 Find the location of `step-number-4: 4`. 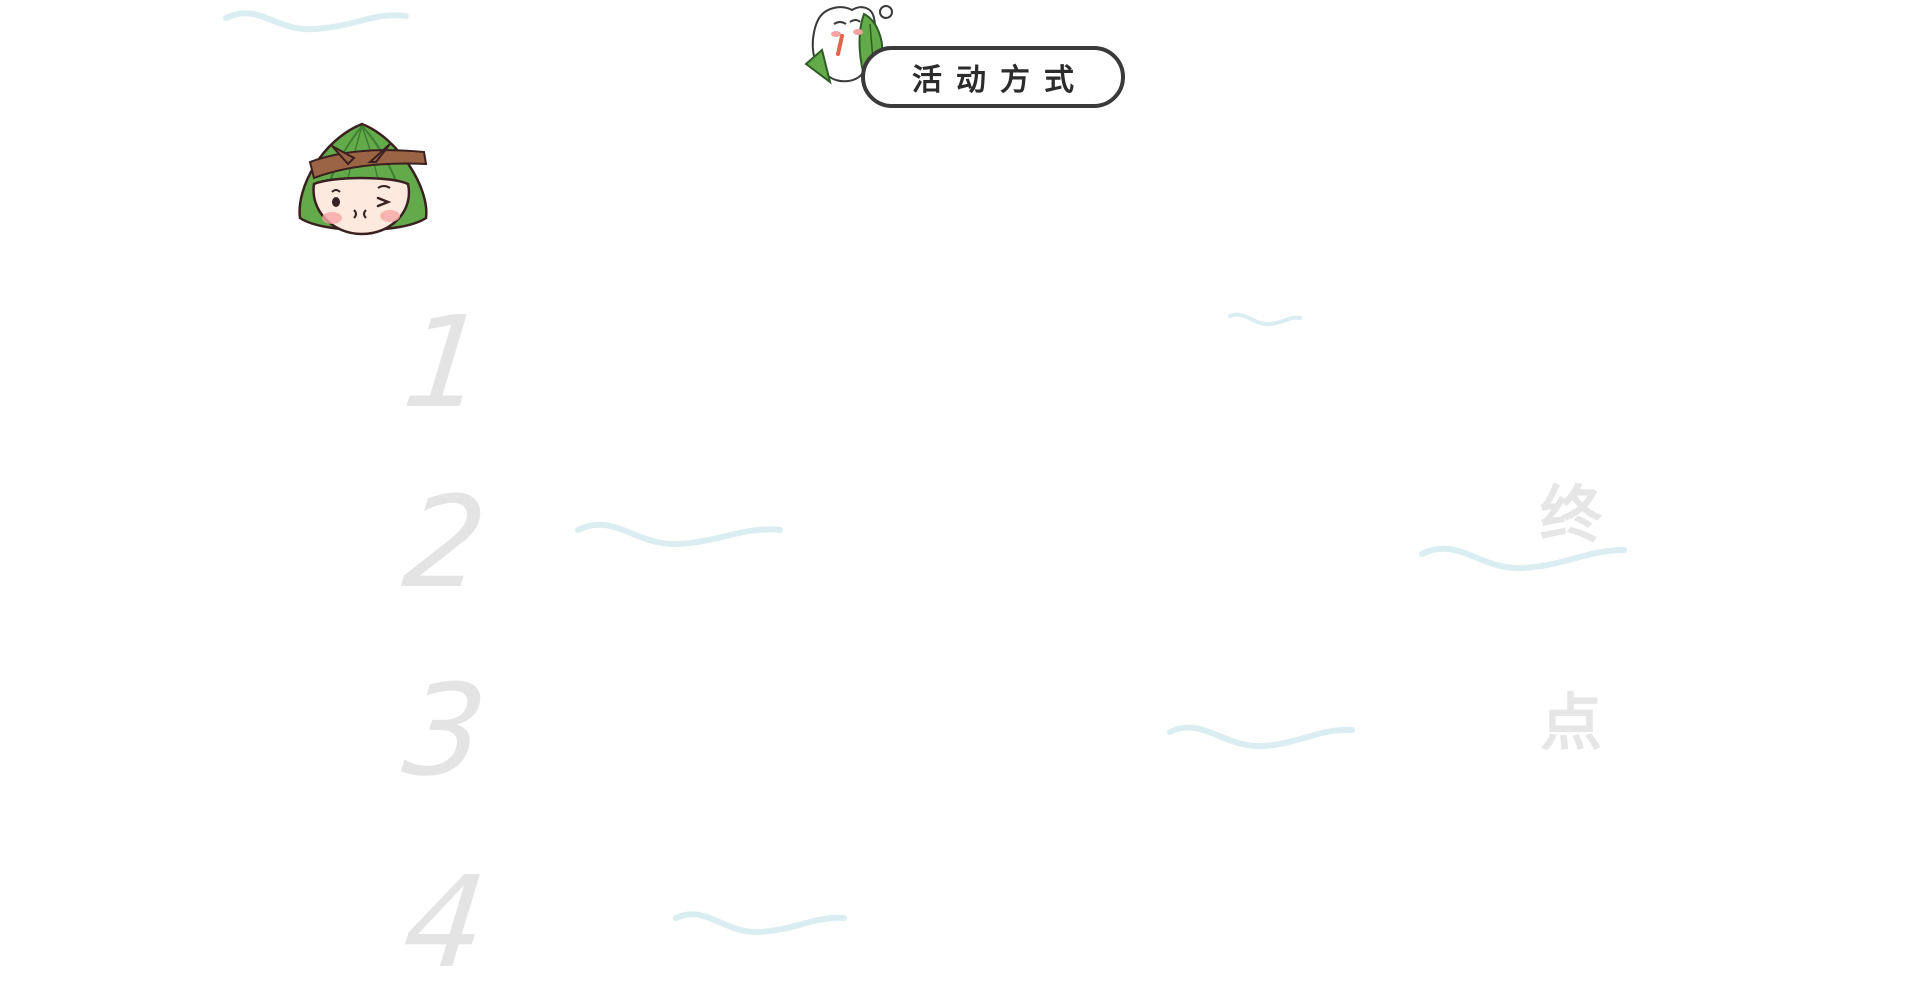

step-number-4: 4 is located at coordinates (445, 922).